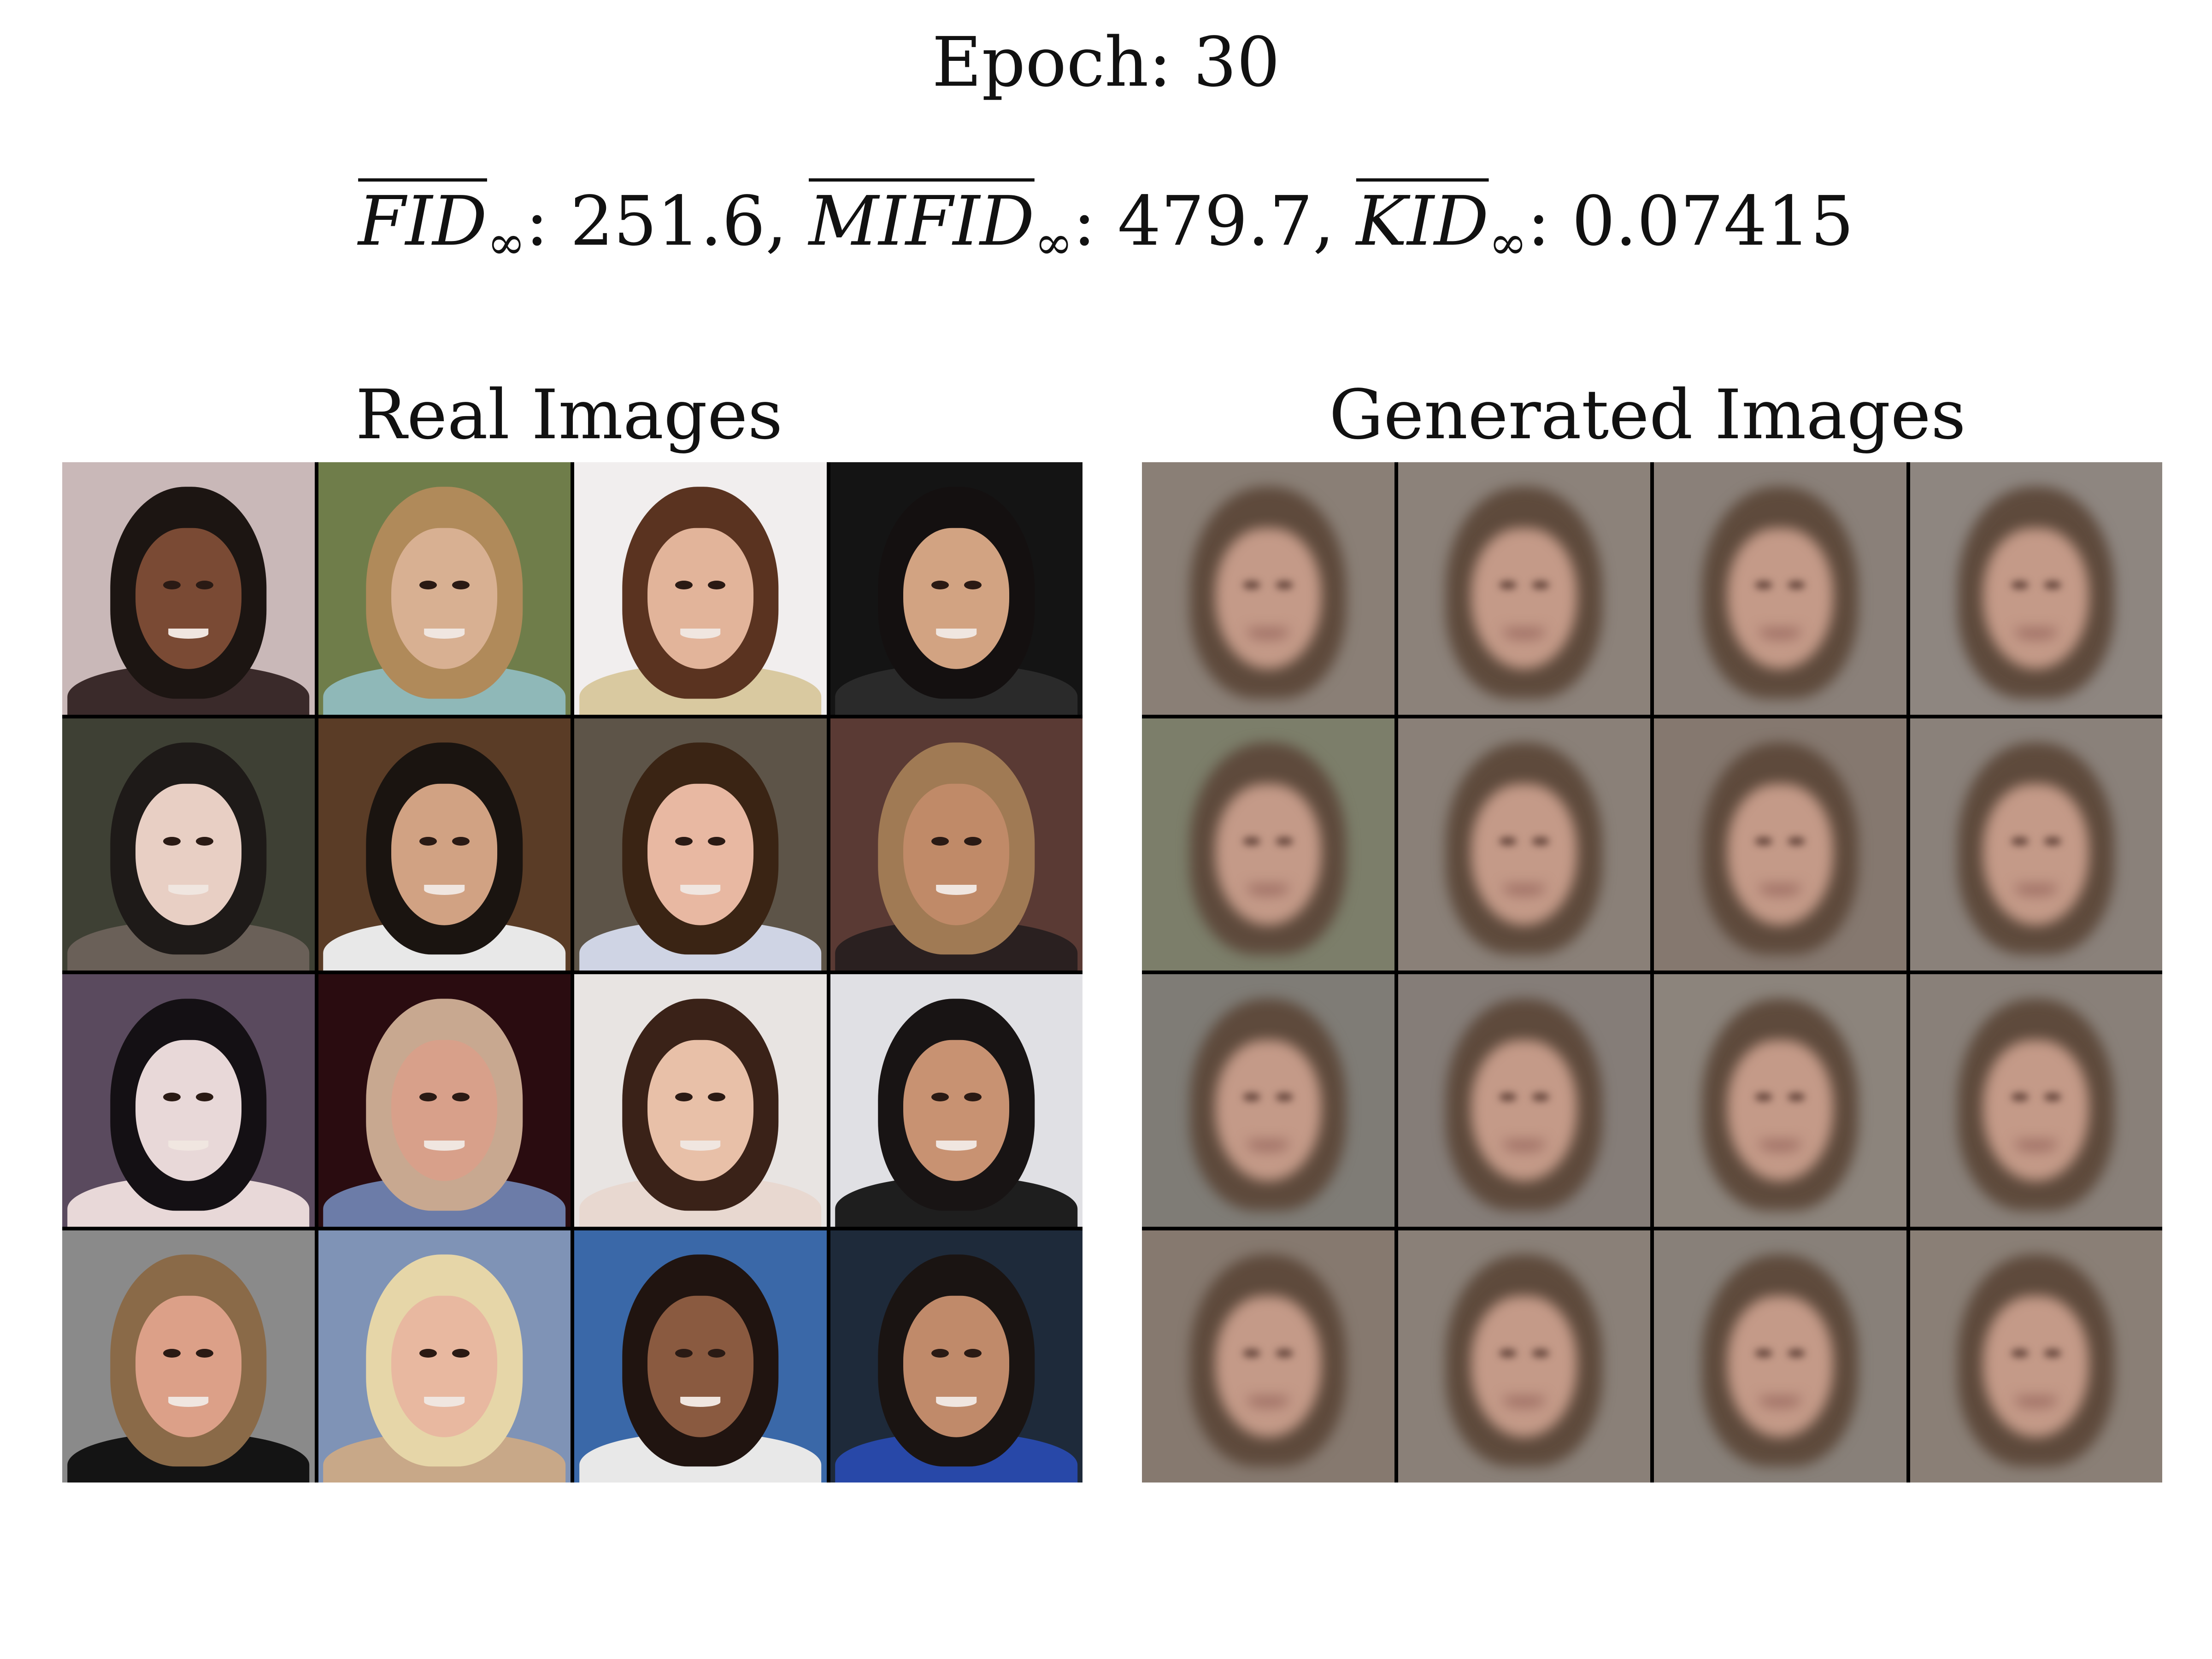  I want to click on metric-kid-name: KID, so click(1422, 221).